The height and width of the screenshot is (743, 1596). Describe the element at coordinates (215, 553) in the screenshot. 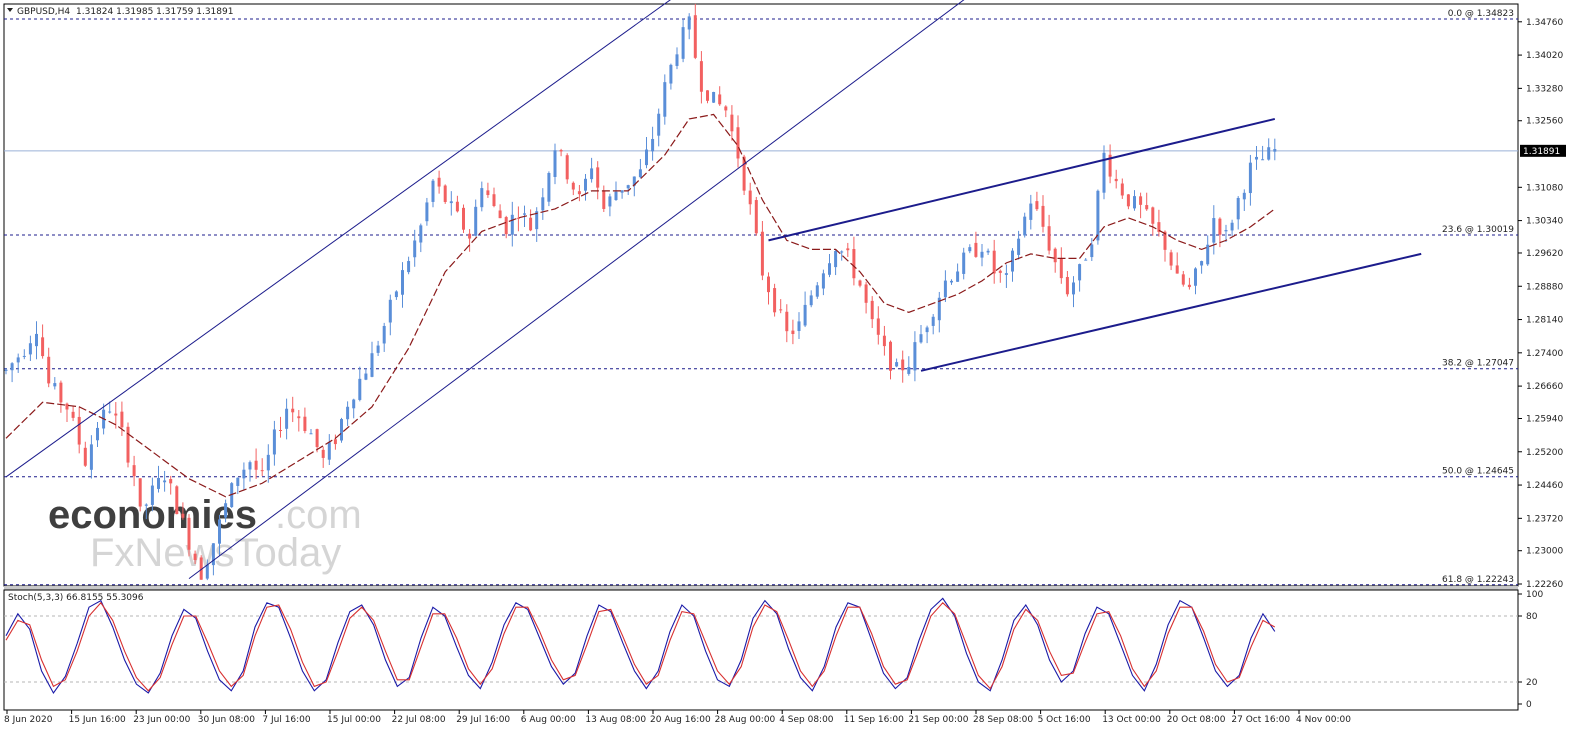

I see `watermark-fxnewstoday: FxNewsToday` at that location.